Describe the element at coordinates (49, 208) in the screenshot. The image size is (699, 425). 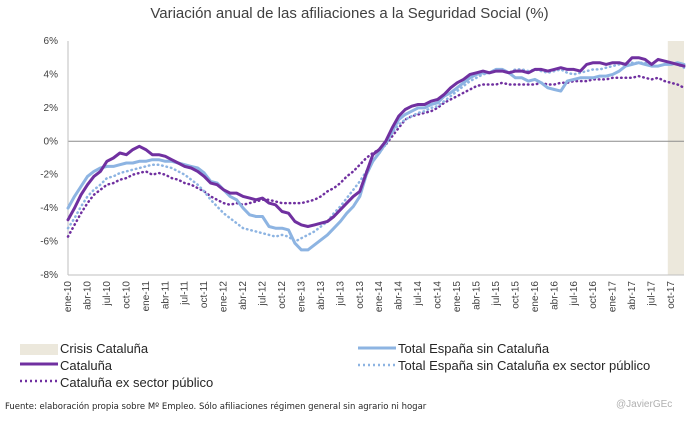
I see `y-tick-label: -4%` at that location.